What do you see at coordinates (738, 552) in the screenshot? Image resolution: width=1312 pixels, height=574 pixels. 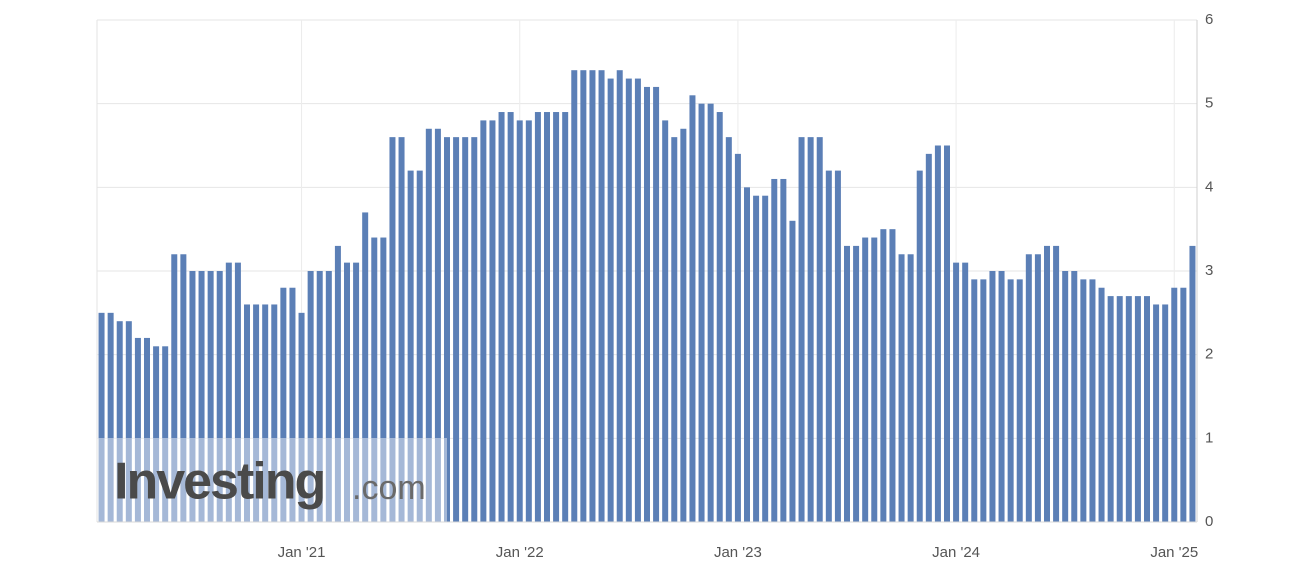 I see `x-tick-label: Jan '23` at bounding box center [738, 552].